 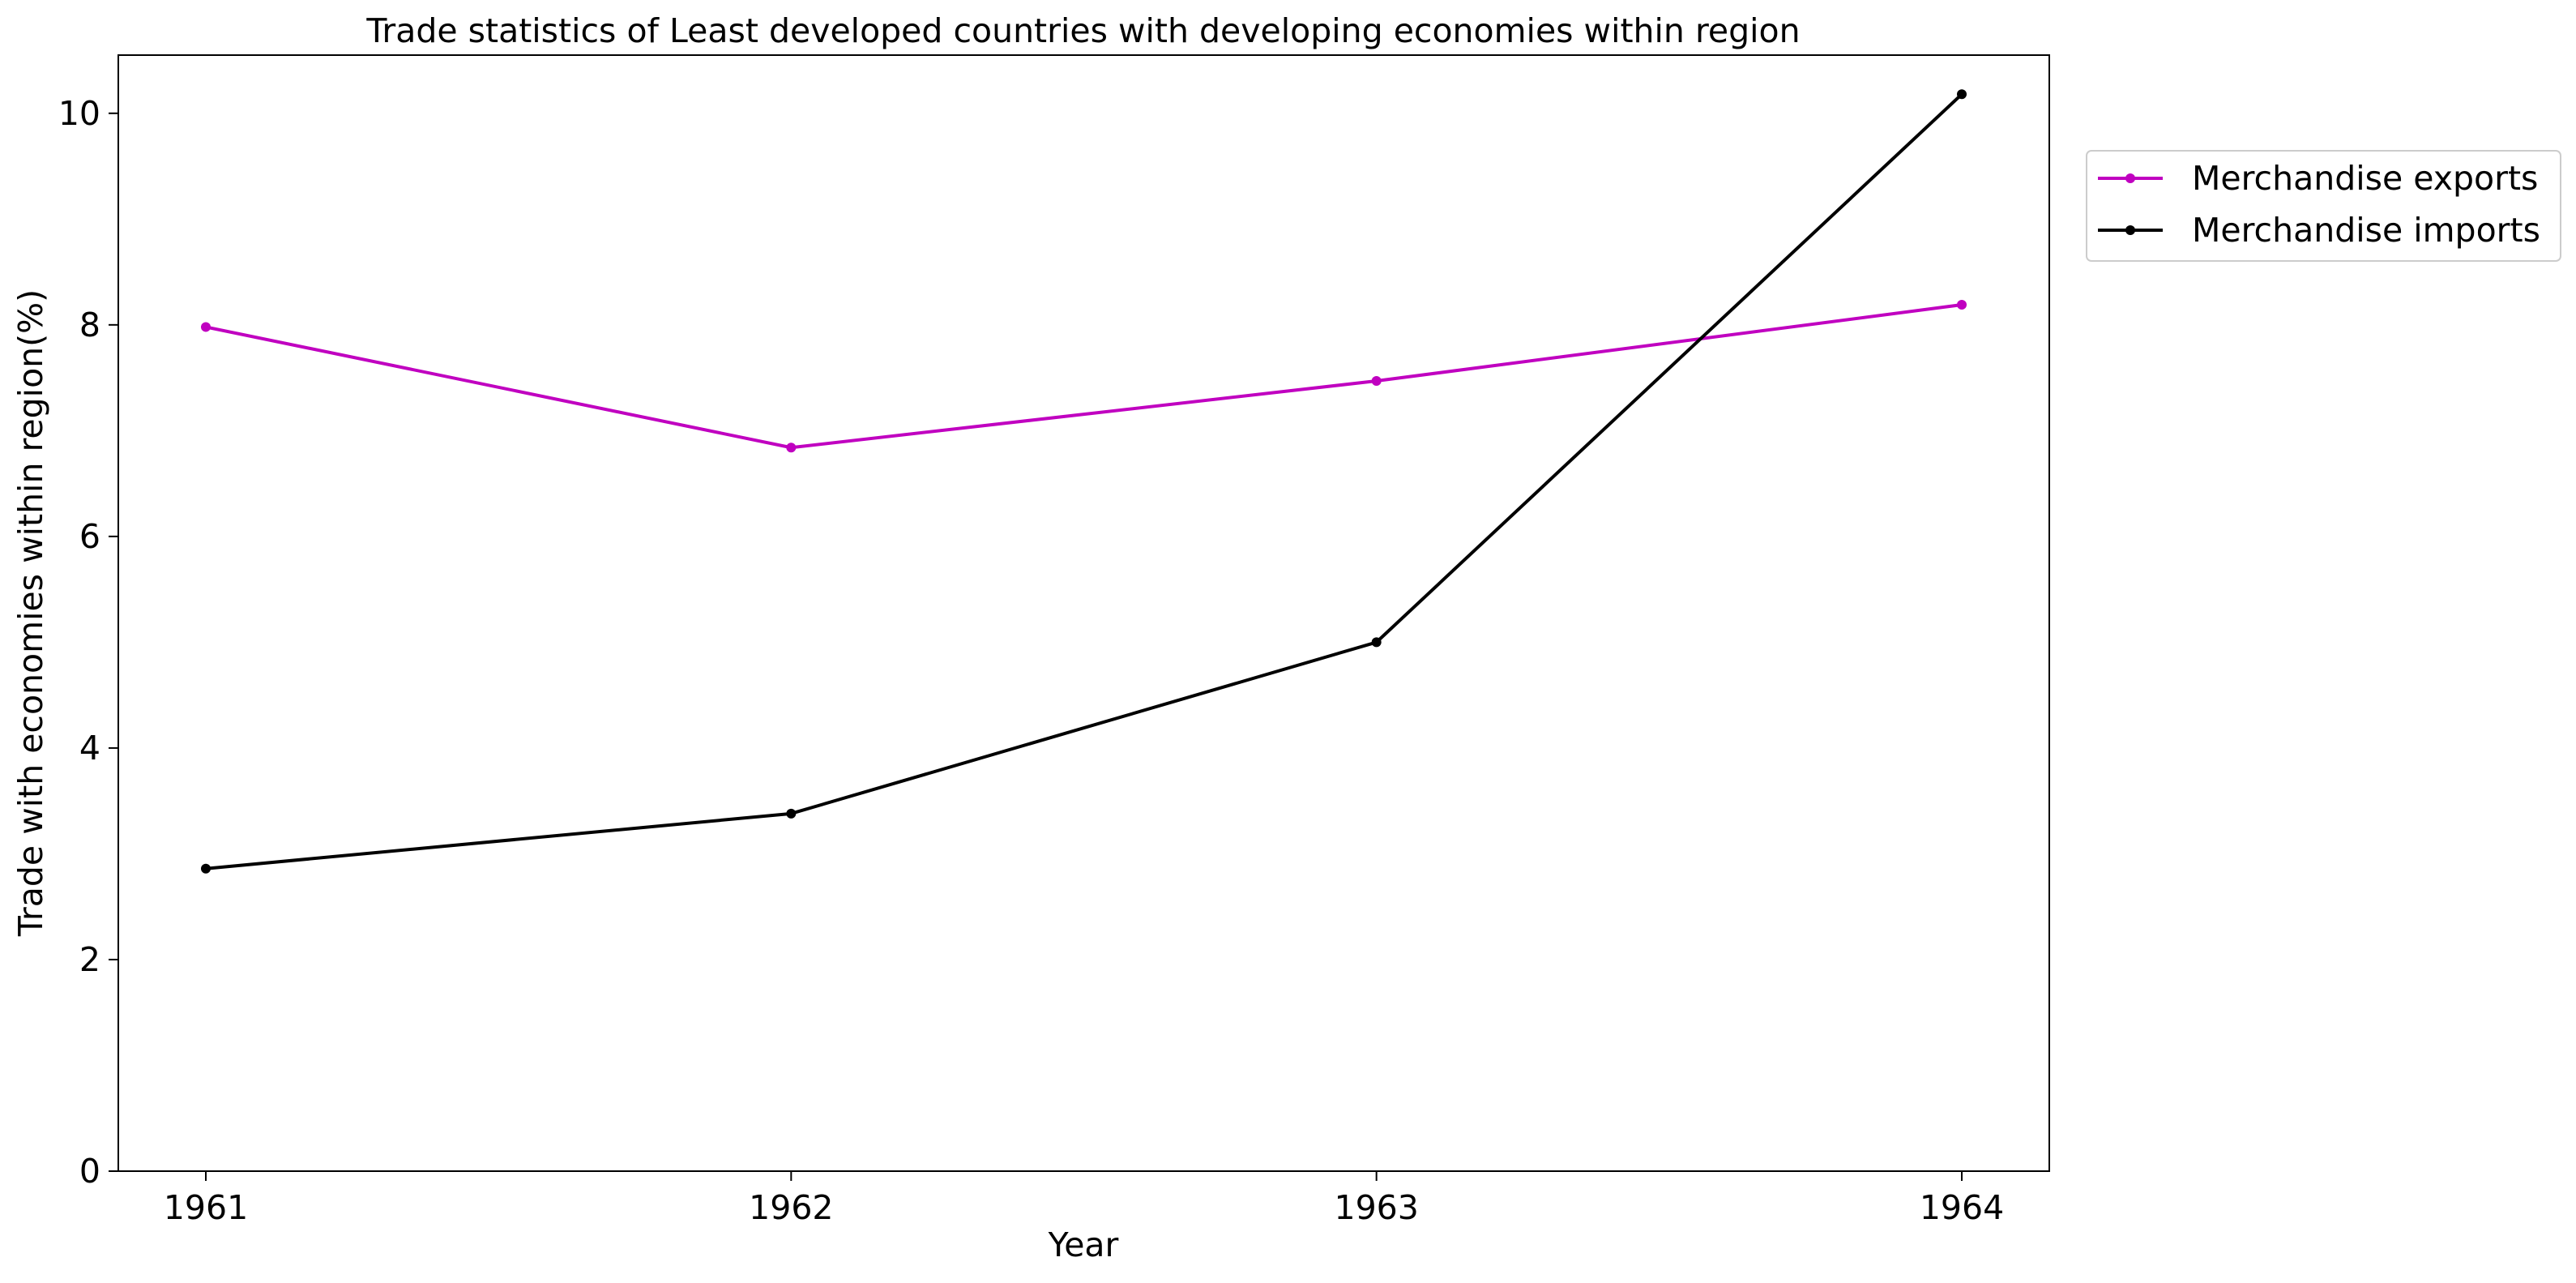 What do you see at coordinates (2365, 178) in the screenshot?
I see `legend-label-merchandise-exports: Merchandise exports` at bounding box center [2365, 178].